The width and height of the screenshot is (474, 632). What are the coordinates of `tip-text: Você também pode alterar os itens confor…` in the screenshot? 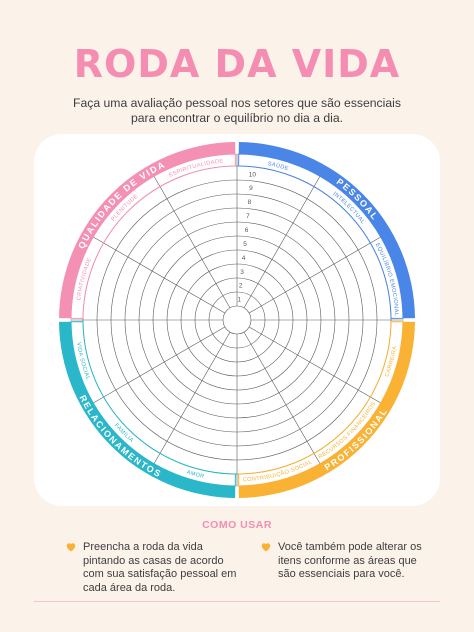 It's located at (350, 560).